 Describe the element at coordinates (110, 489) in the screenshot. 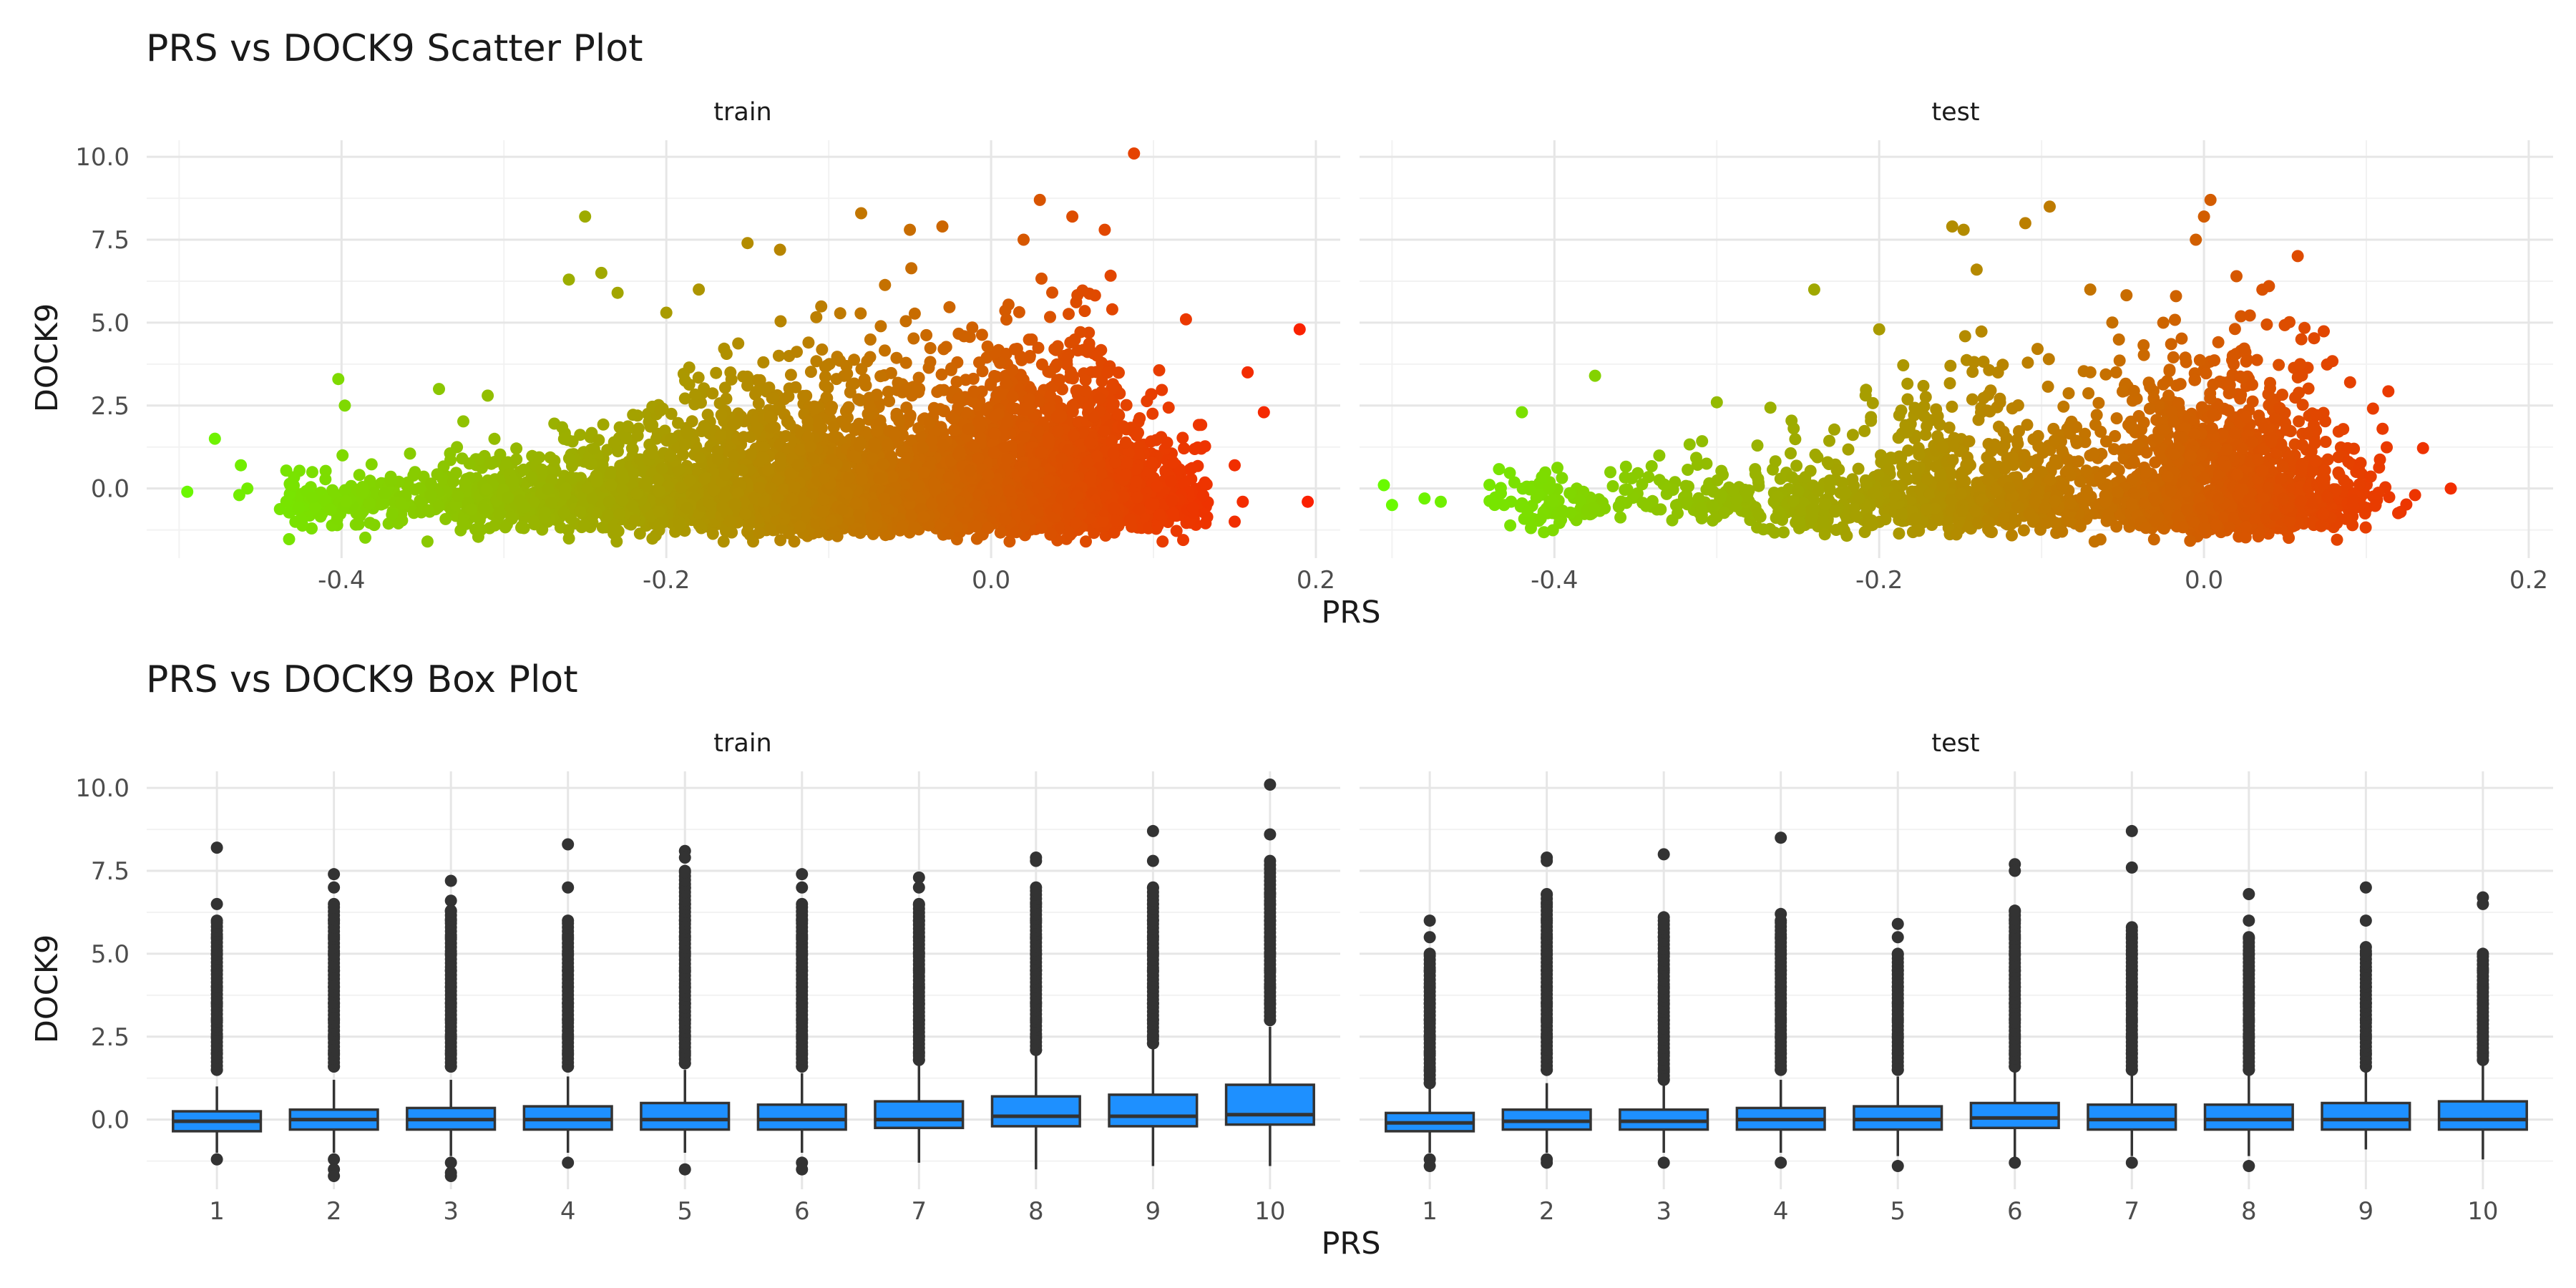

I see `y-tick-label: 0.0` at that location.